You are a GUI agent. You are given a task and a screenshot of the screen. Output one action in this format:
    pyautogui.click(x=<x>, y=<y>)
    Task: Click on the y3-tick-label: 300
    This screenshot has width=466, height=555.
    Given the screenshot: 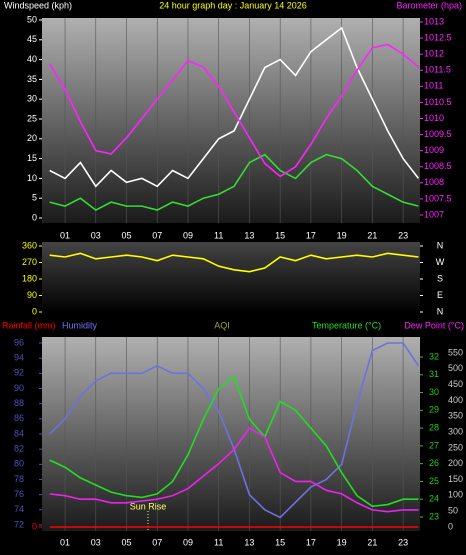 What is the action you would take?
    pyautogui.click(x=455, y=431)
    